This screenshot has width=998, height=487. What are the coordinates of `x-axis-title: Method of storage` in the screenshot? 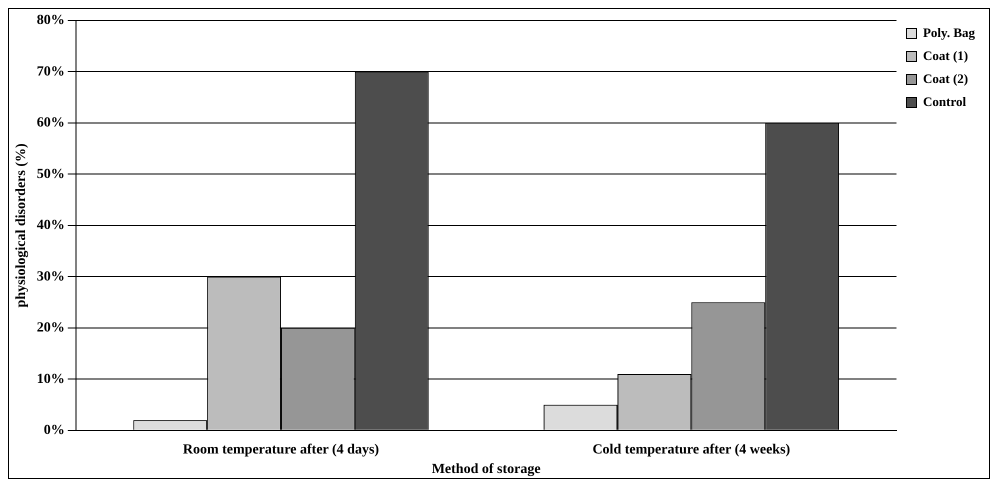 It's located at (486, 470).